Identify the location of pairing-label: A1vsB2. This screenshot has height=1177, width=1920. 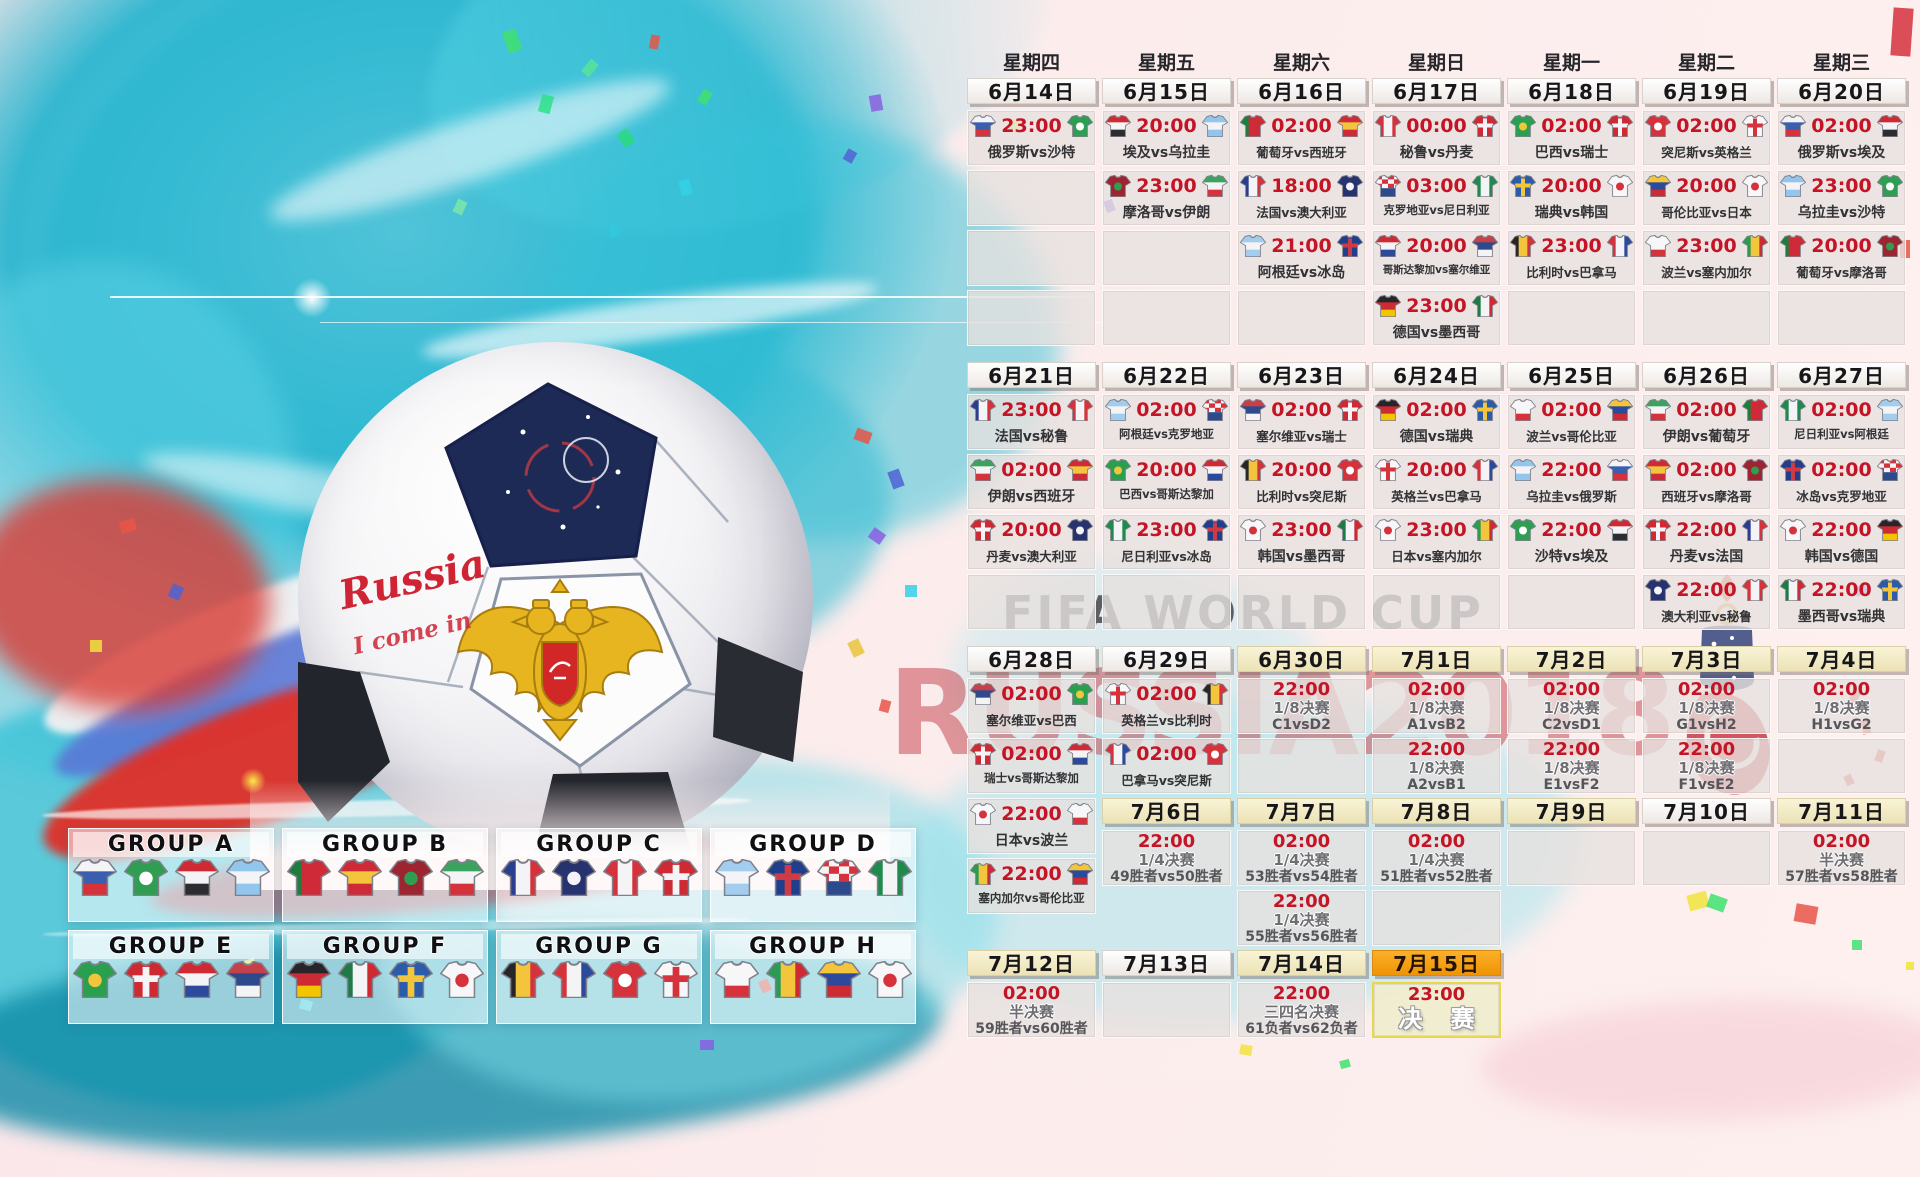
(1436, 725).